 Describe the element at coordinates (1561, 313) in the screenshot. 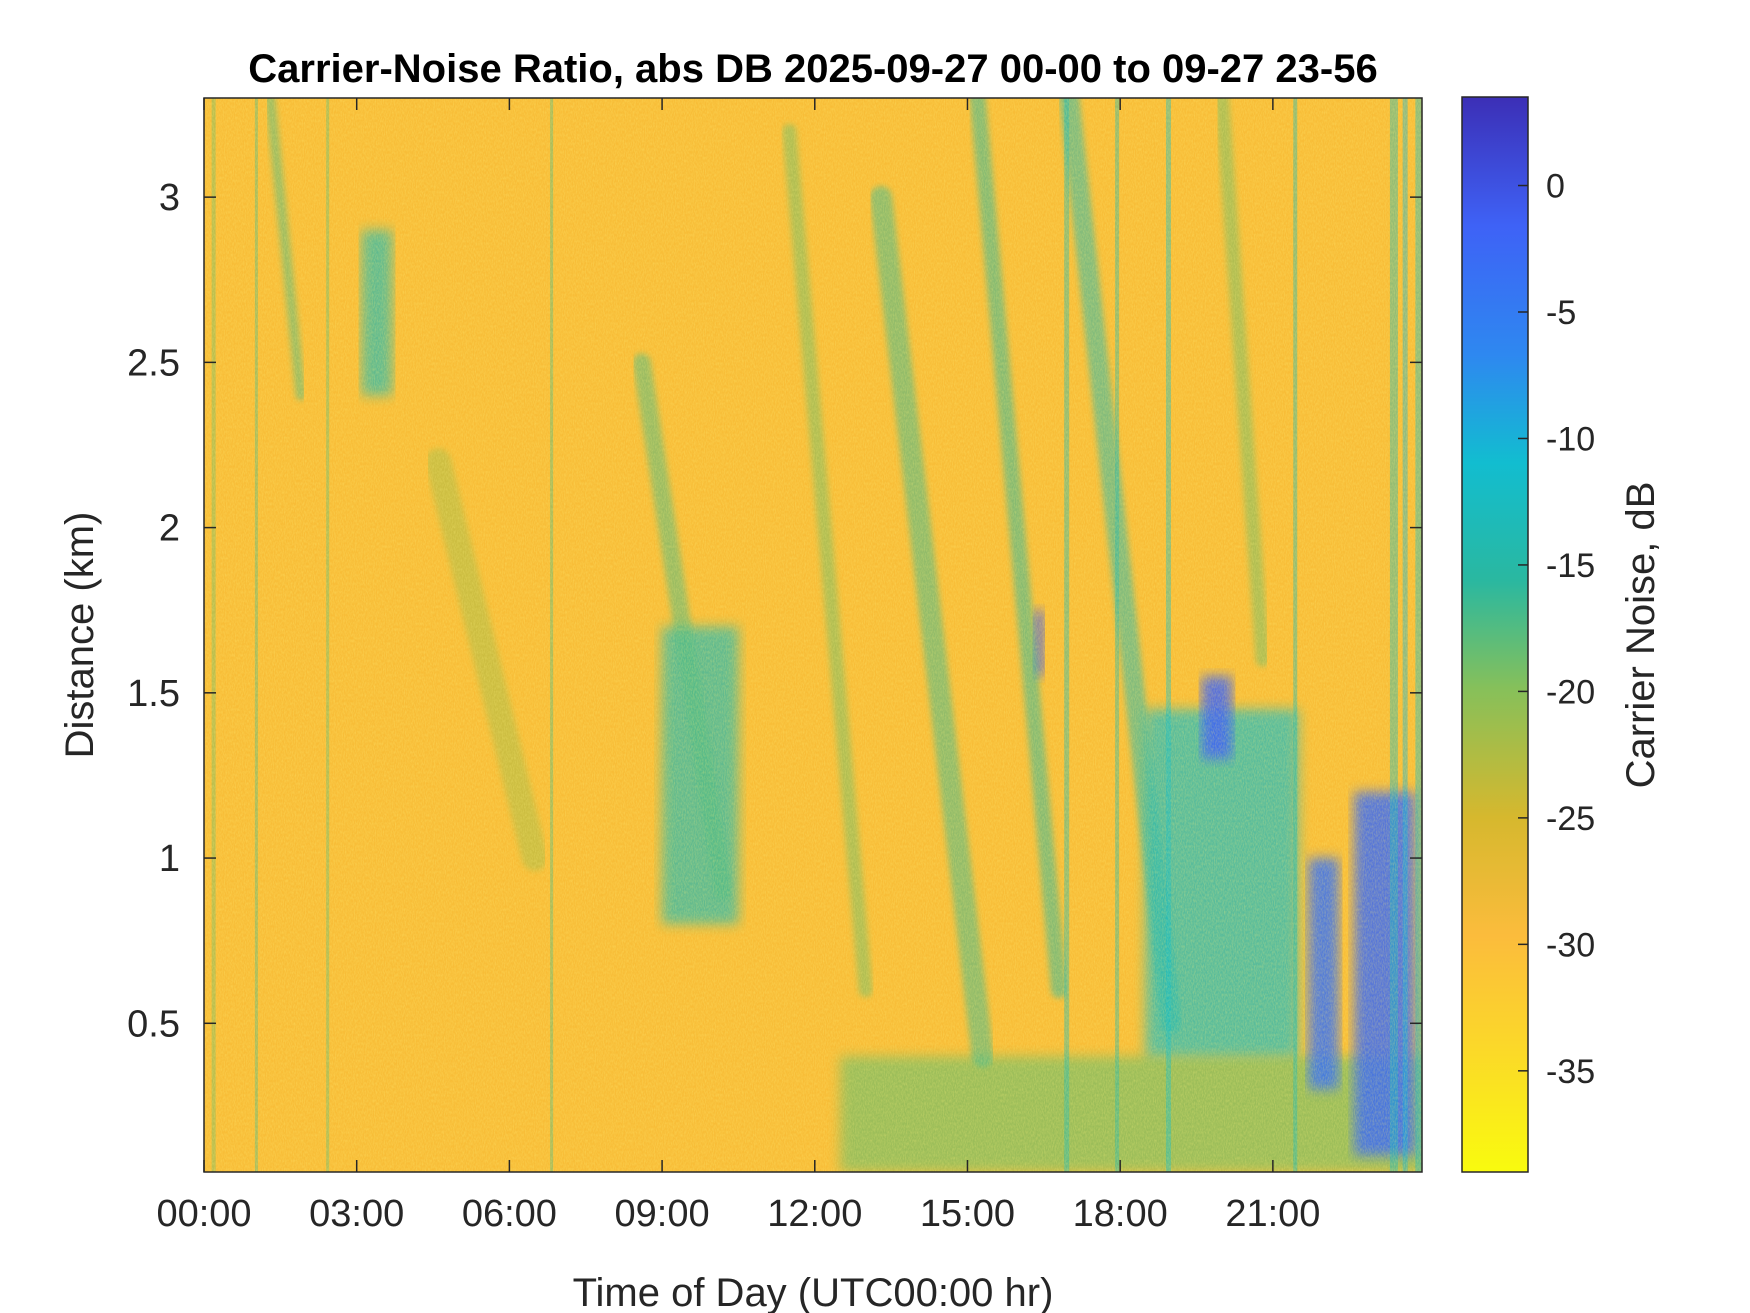

I see `colorbar-tick-label: -5` at that location.